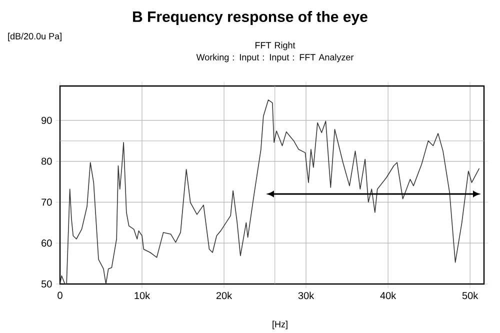 The width and height of the screenshot is (500, 333). Describe the element at coordinates (35, 37) in the screenshot. I see `y-axis-title: [dB/20.0u Pa]` at that location.